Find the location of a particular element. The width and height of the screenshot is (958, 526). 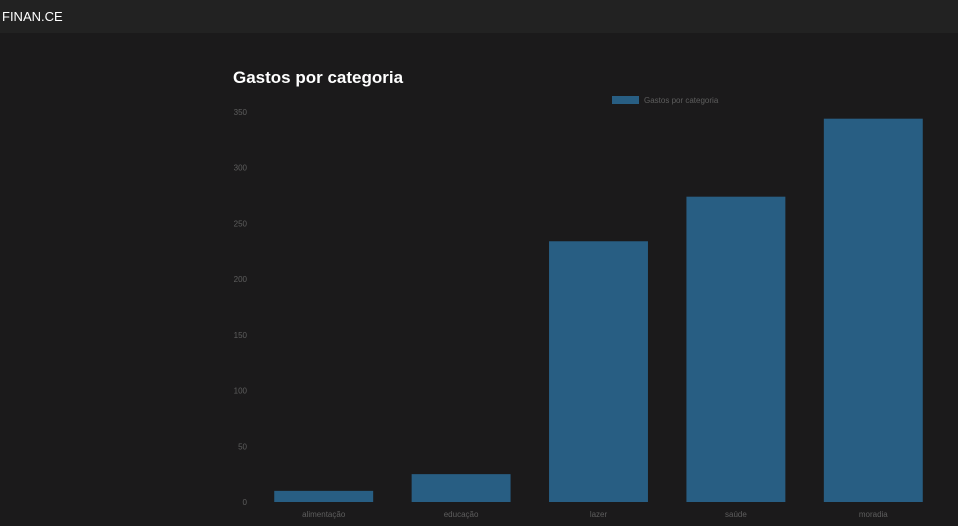

y-axis: 0 50 100 150 200 250 300 350 is located at coordinates (241, 307).